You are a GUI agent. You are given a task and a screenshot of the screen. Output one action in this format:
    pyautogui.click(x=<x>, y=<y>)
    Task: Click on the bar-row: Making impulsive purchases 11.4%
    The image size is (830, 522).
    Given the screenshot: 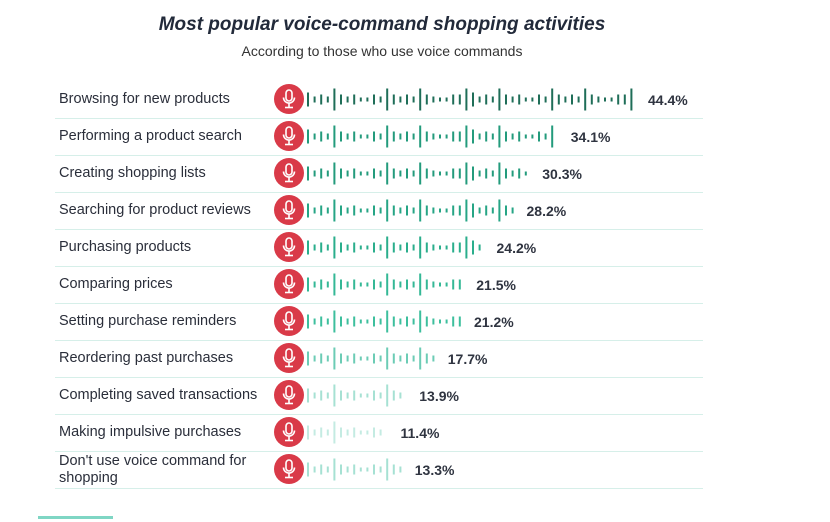 What is the action you would take?
    pyautogui.click(x=379, y=433)
    